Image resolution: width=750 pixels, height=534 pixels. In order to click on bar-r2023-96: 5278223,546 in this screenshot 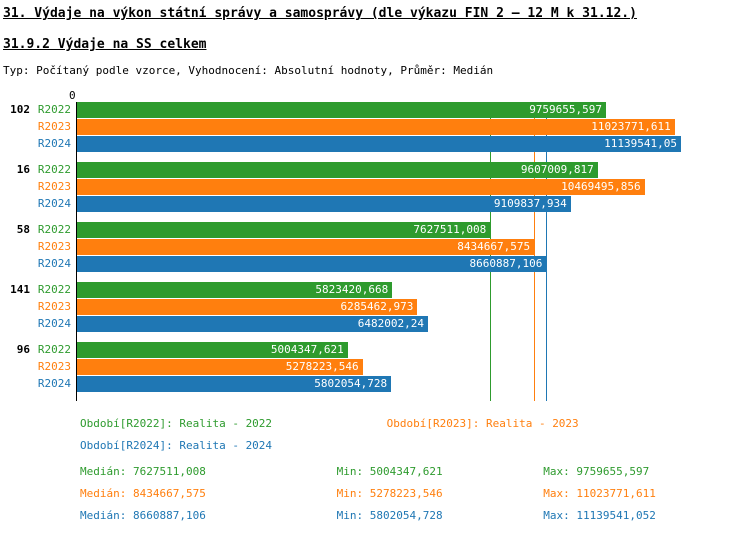, I will do `click(219, 367)`.